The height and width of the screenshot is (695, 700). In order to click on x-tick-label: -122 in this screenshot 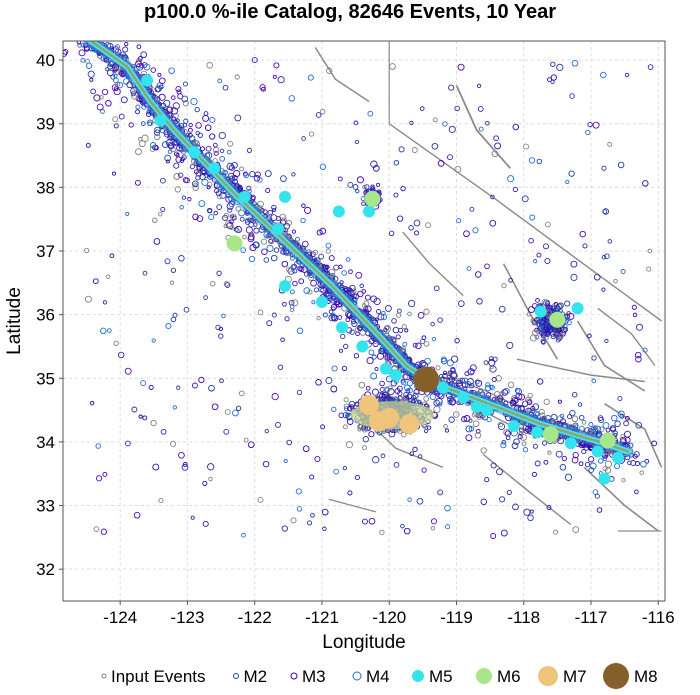, I will do `click(255, 617)`.